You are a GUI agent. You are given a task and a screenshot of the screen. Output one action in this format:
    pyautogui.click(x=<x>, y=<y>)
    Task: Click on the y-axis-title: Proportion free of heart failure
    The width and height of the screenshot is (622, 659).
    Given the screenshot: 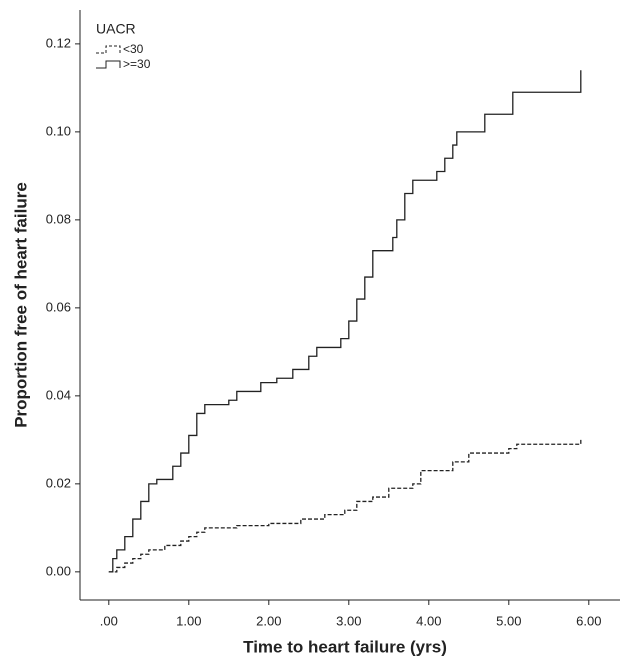 What is the action you would take?
    pyautogui.click(x=20, y=305)
    